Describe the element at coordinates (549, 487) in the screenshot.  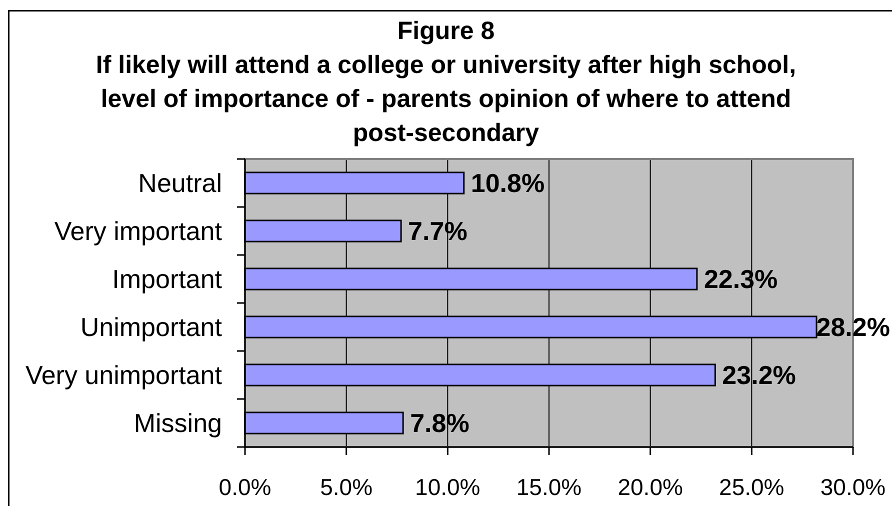
I see `x-tick-label: 15.0%` at that location.